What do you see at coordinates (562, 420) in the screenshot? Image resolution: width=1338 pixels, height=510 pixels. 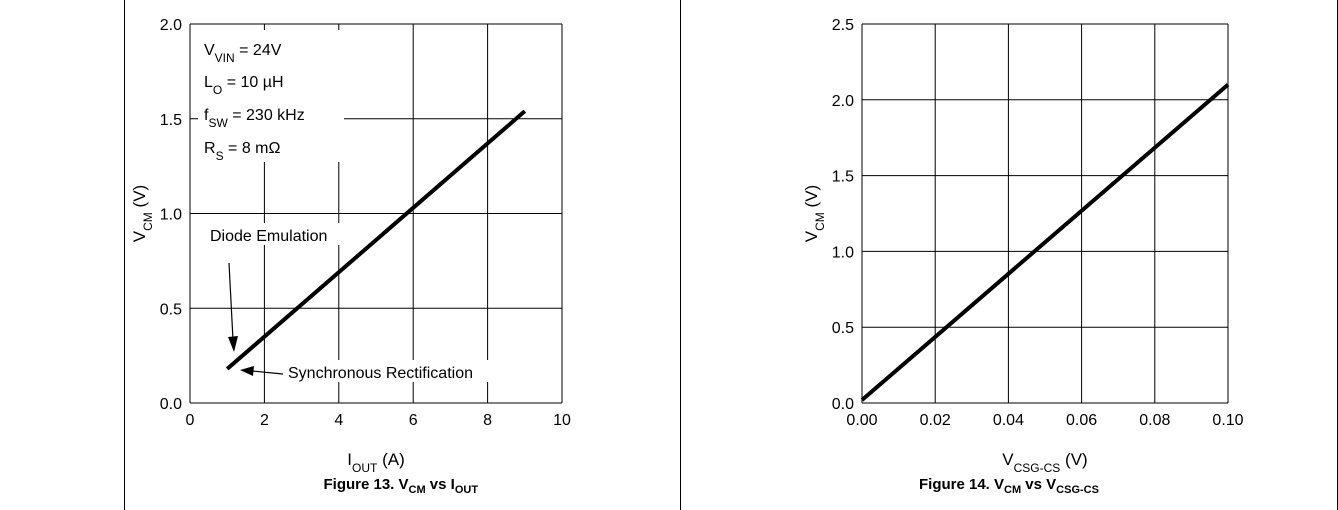 I see `fig13-x-tick: 10` at bounding box center [562, 420].